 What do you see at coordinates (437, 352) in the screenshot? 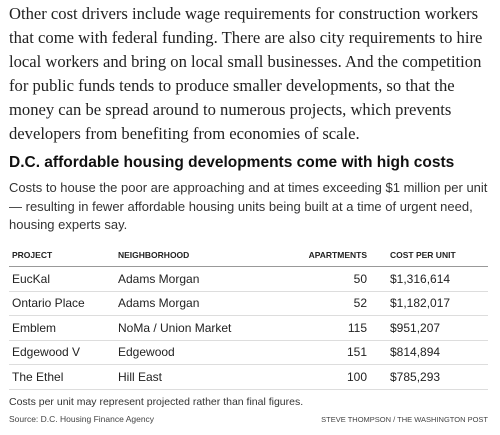
I see `table-cell: $814,894` at bounding box center [437, 352].